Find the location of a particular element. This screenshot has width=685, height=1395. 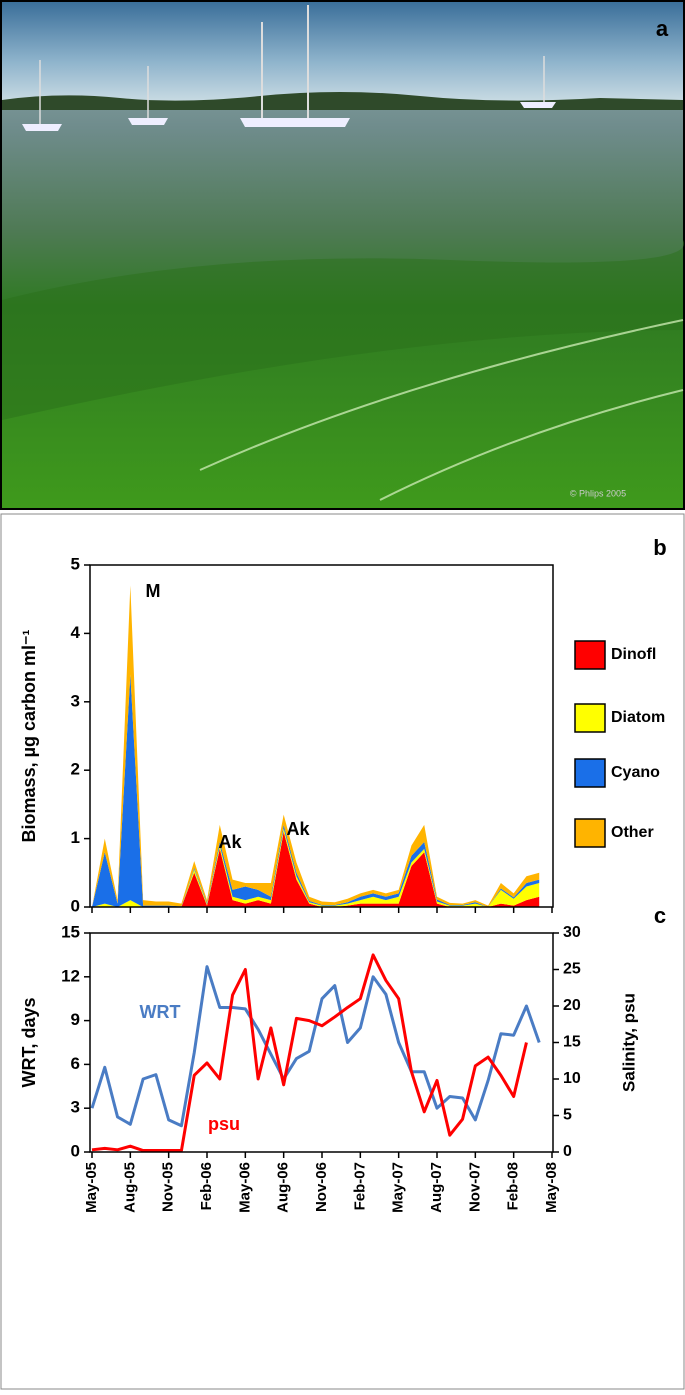

x-tick-label: Aug-07 is located at coordinates (436, 1187).